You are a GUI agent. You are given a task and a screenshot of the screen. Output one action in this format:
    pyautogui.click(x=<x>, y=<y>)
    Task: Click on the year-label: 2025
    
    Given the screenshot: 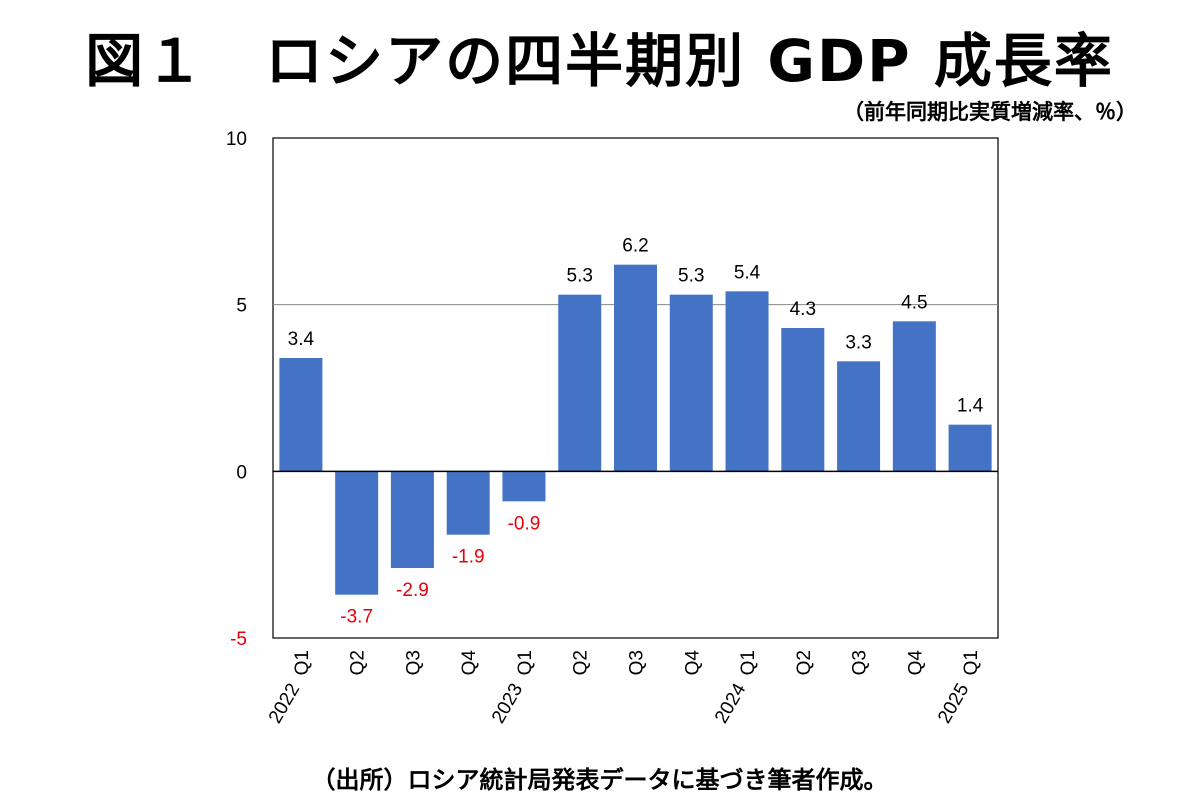 What is the action you would take?
    pyautogui.click(x=953, y=703)
    